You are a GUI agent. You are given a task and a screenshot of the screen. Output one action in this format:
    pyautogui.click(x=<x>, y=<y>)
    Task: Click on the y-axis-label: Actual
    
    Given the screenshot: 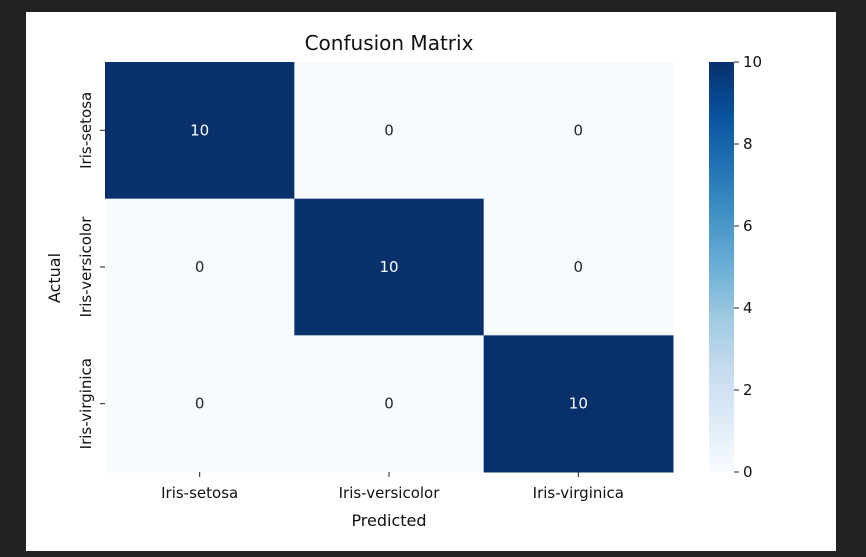 What is the action you would take?
    pyautogui.click(x=54, y=278)
    